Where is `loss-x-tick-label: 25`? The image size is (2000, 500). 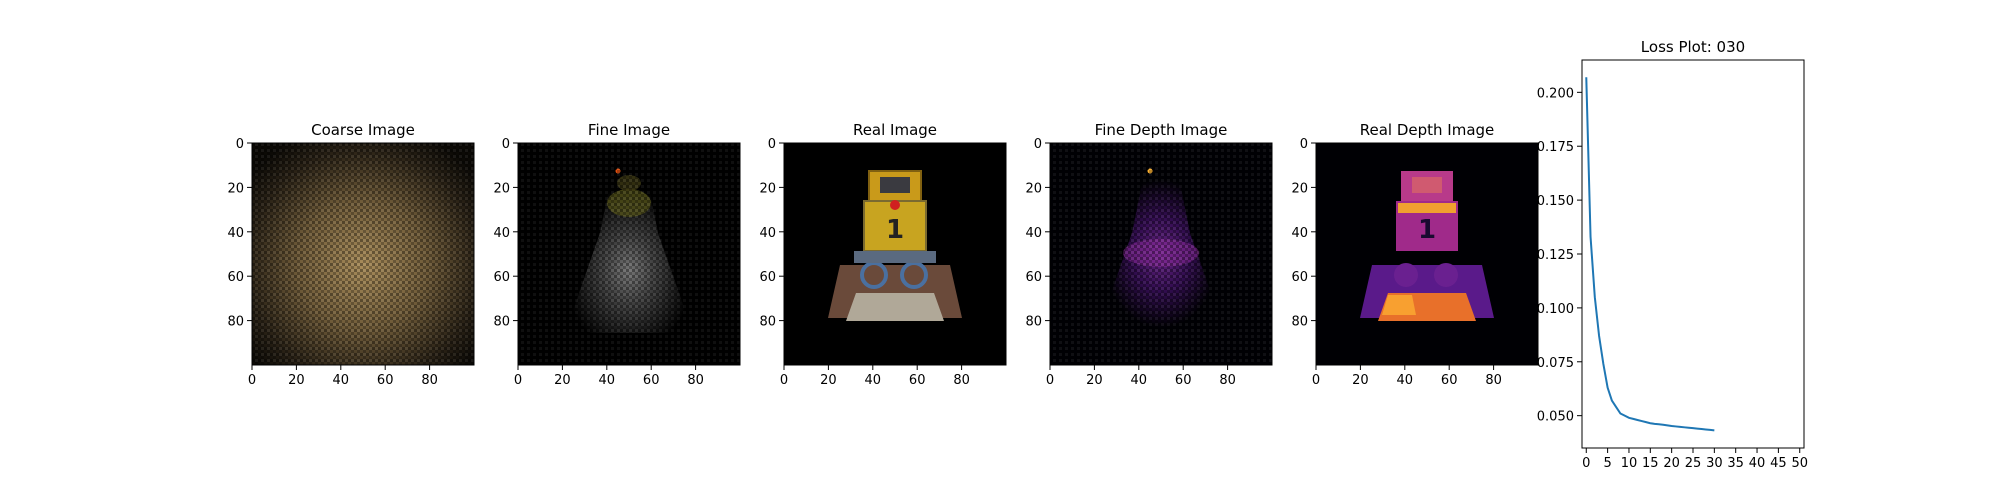
loss-x-tick-label: 25 is located at coordinates (1693, 463).